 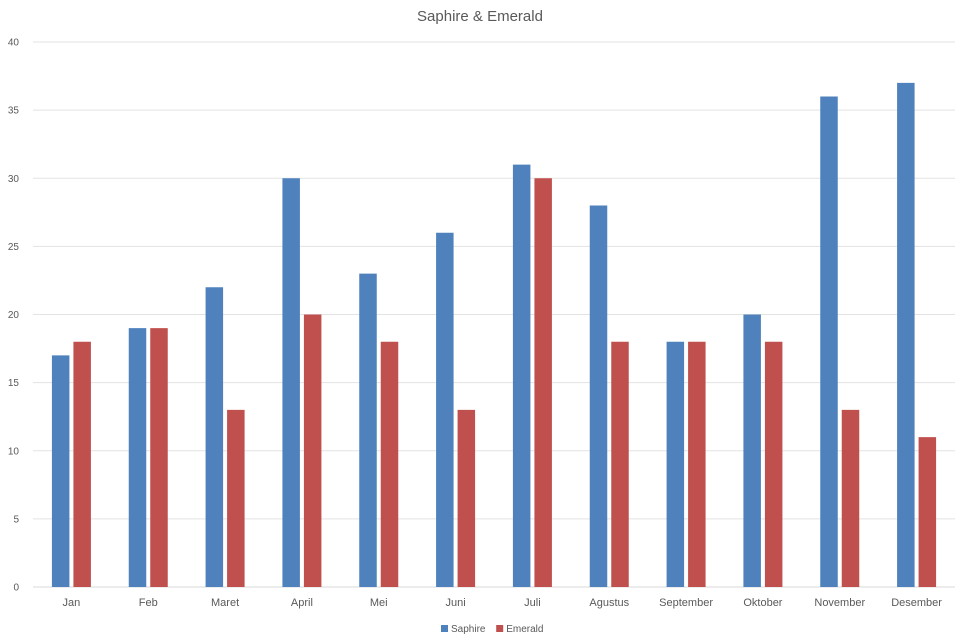 I want to click on bar-saphire-agustus, so click(x=598, y=396).